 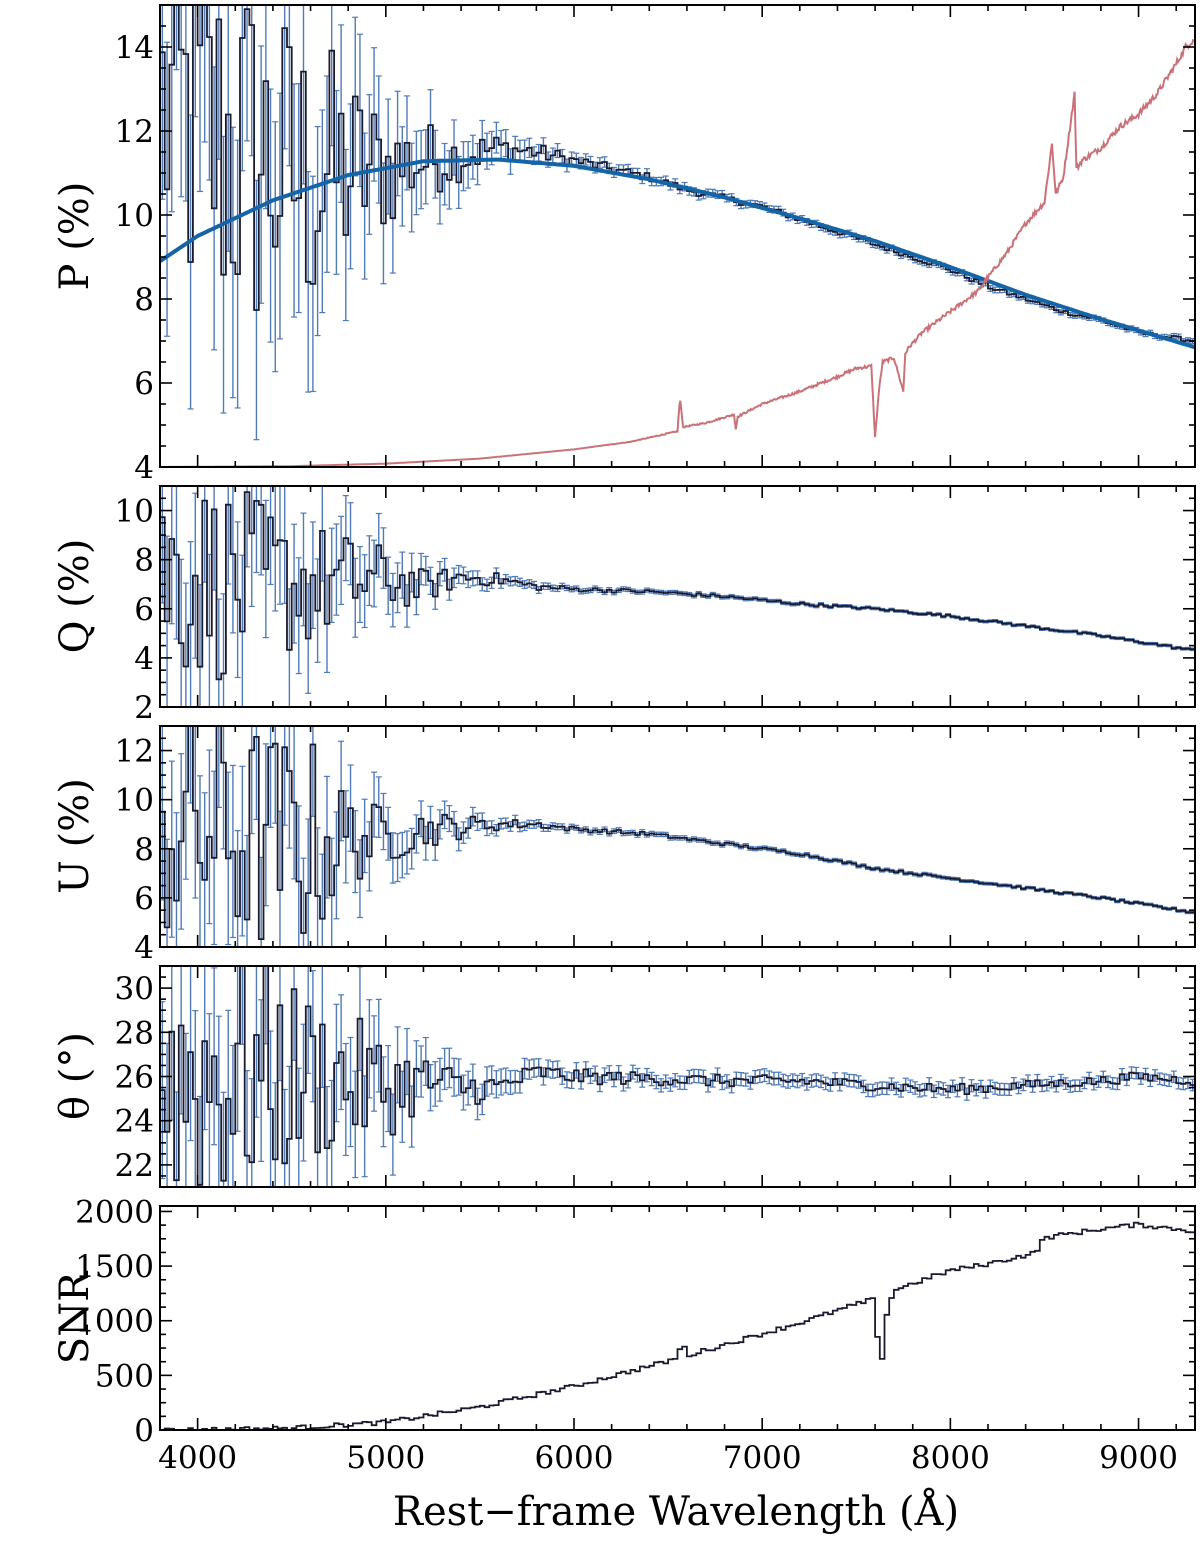 I want to click on panel-SNR-ylabel: SNR, so click(x=75, y=1317).